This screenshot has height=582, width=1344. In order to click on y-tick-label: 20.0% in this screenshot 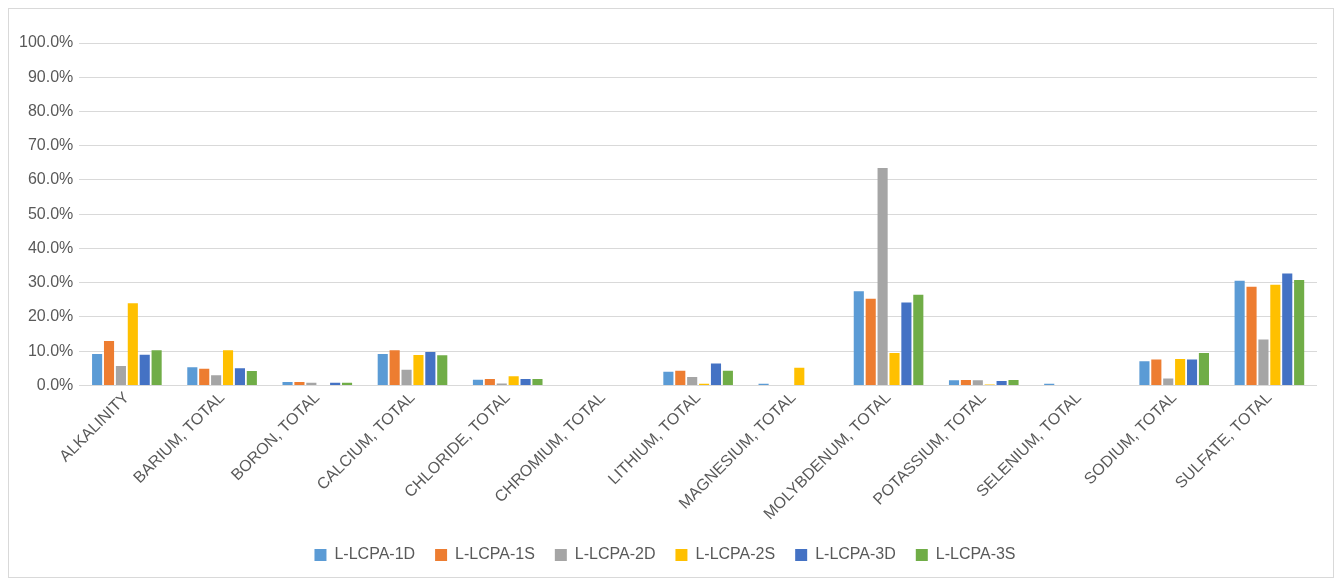, I will do `click(50, 316)`.